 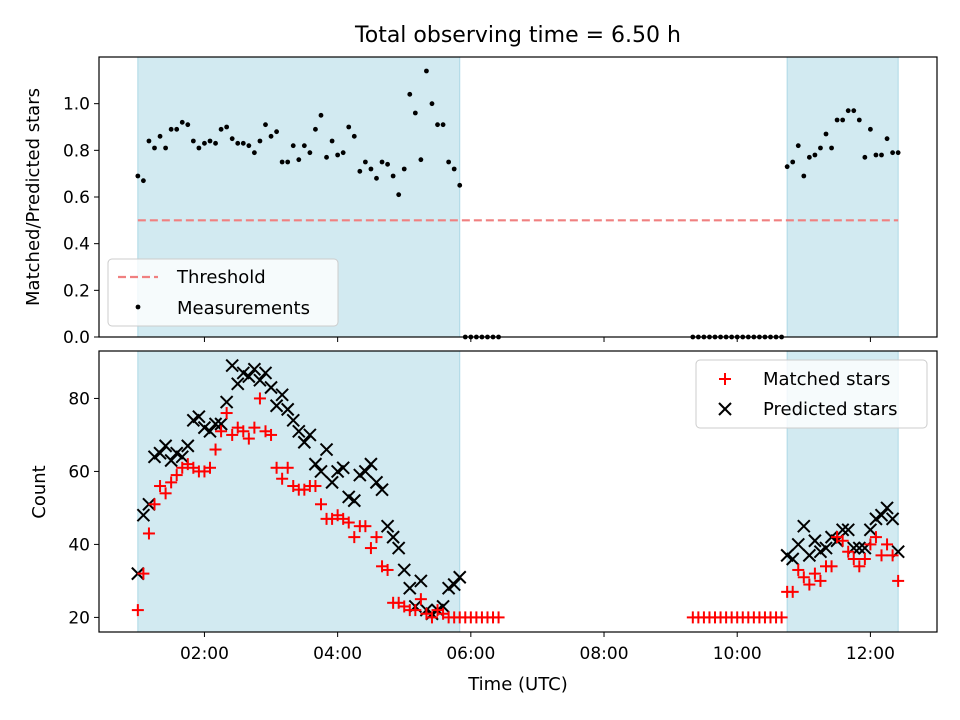 What do you see at coordinates (737, 654) in the screenshot?
I see `x-tick-label: 10:00` at bounding box center [737, 654].